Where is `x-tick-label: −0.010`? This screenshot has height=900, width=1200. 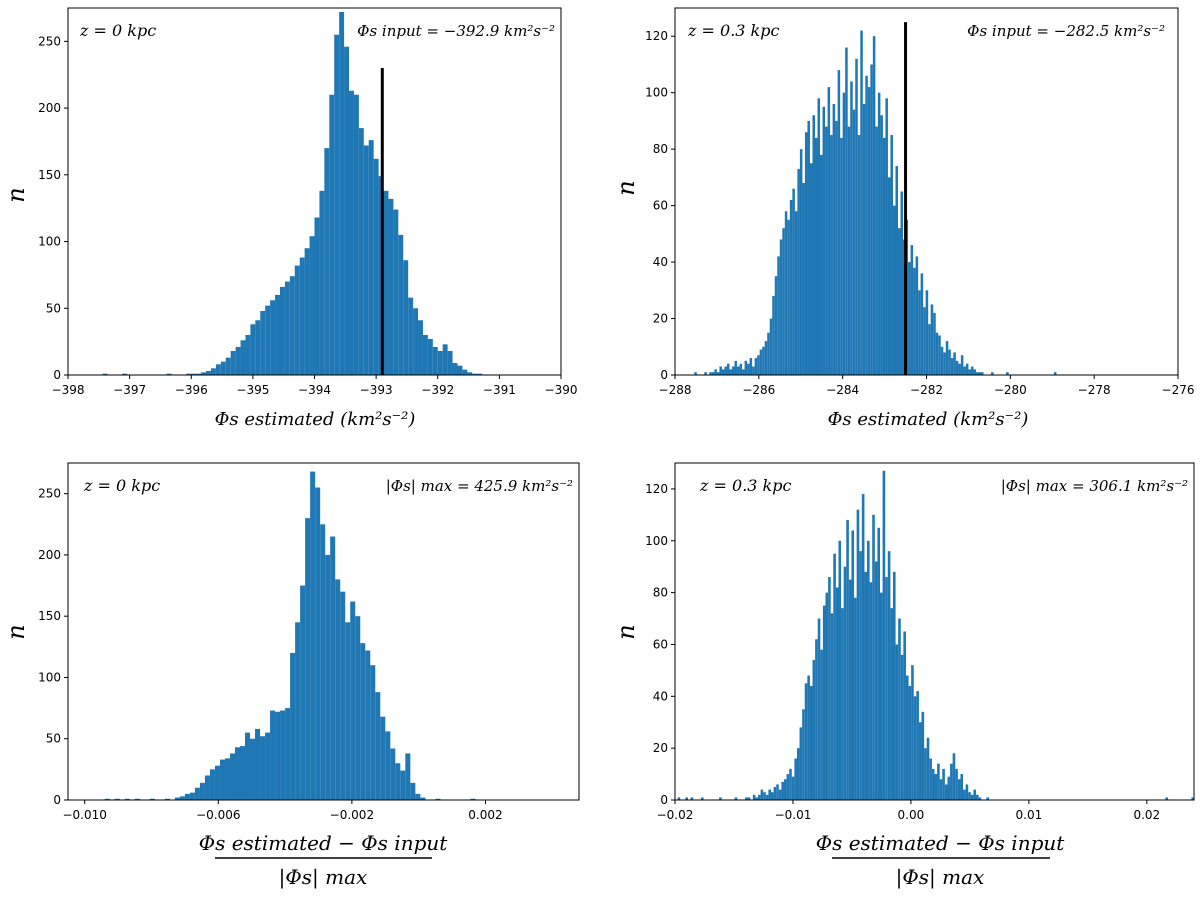
x-tick-label: −0.010 is located at coordinates (84, 815).